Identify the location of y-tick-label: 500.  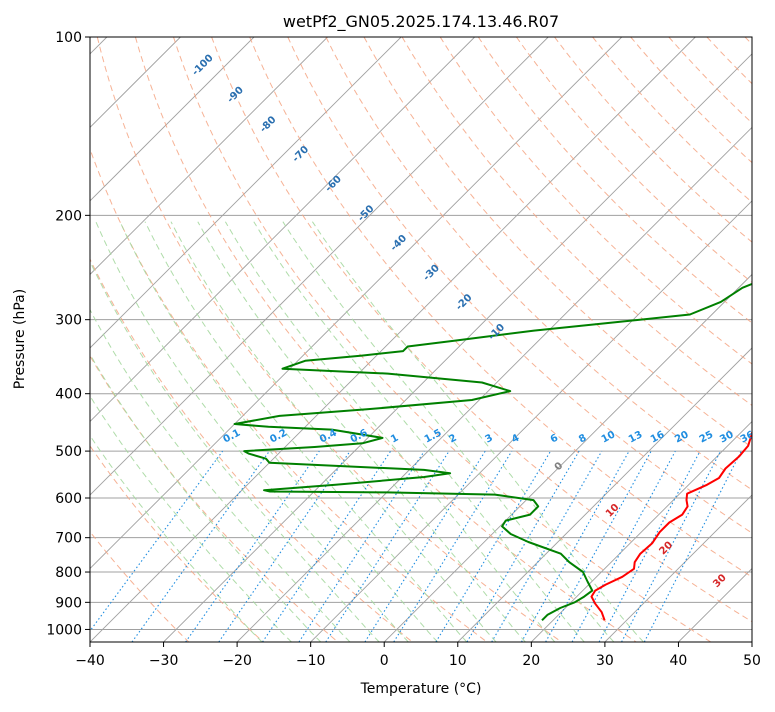
(68, 452).